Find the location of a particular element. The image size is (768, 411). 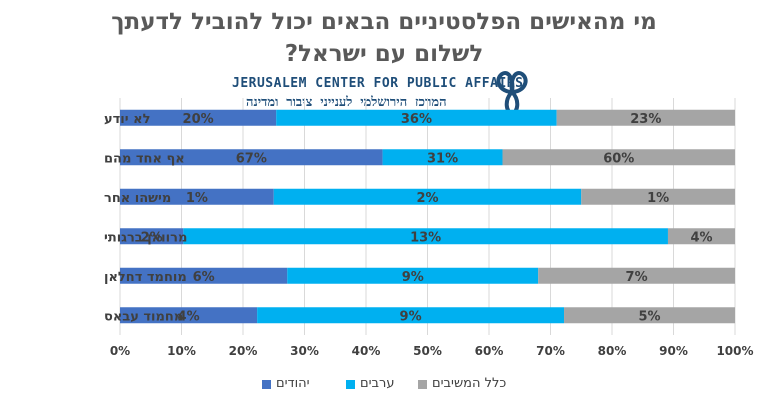

x-tick-label: 70% is located at coordinates (550, 351).